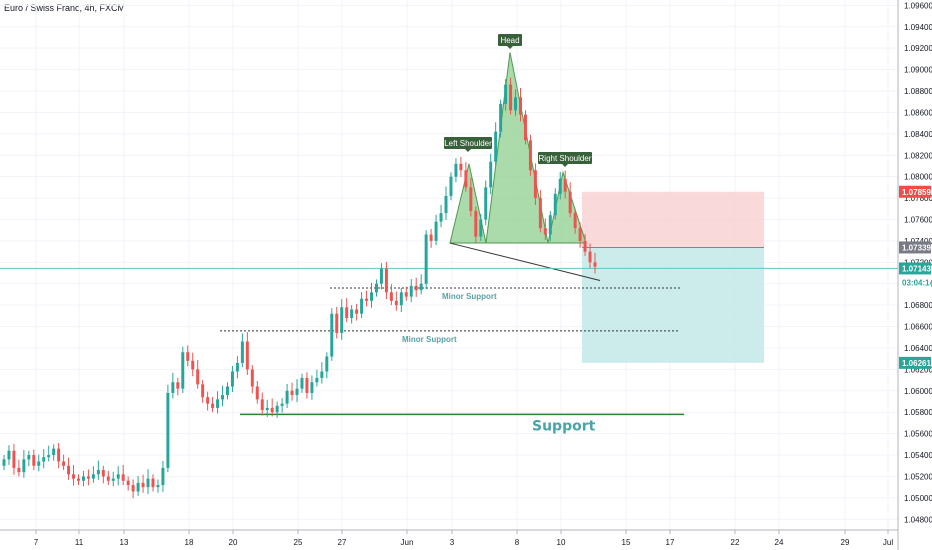  What do you see at coordinates (915, 247) in the screenshot?
I see `entry-price-tag-box` at bounding box center [915, 247].